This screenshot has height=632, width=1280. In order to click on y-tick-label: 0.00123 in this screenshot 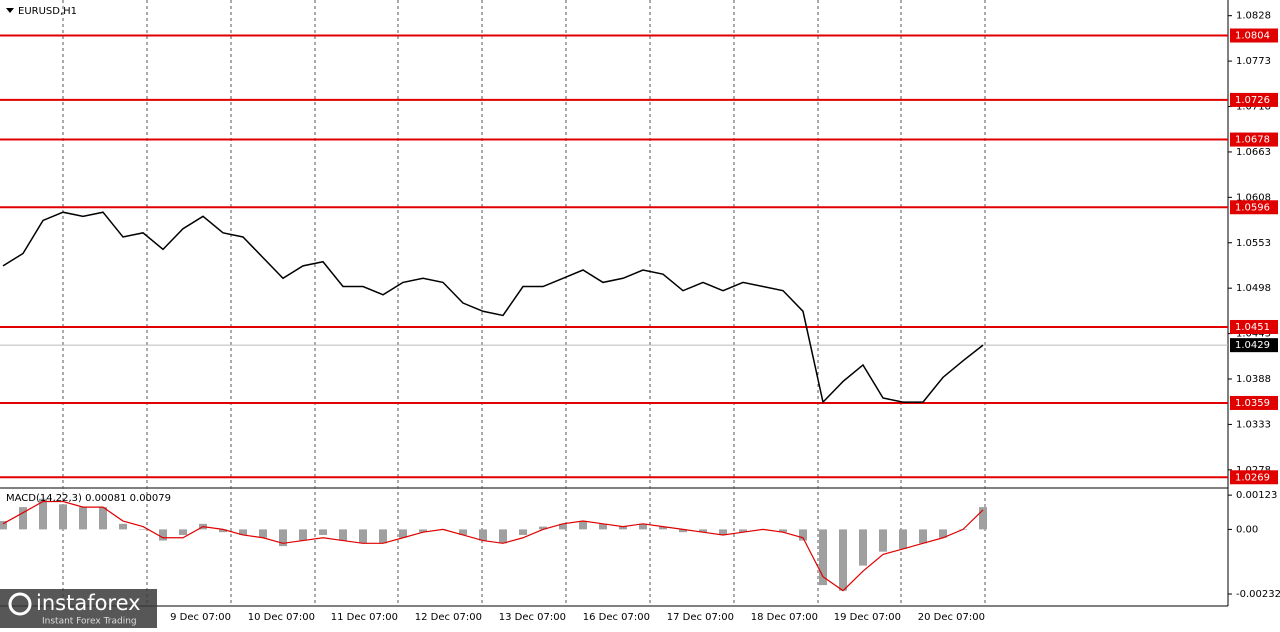, I will do `click(1256, 495)`.